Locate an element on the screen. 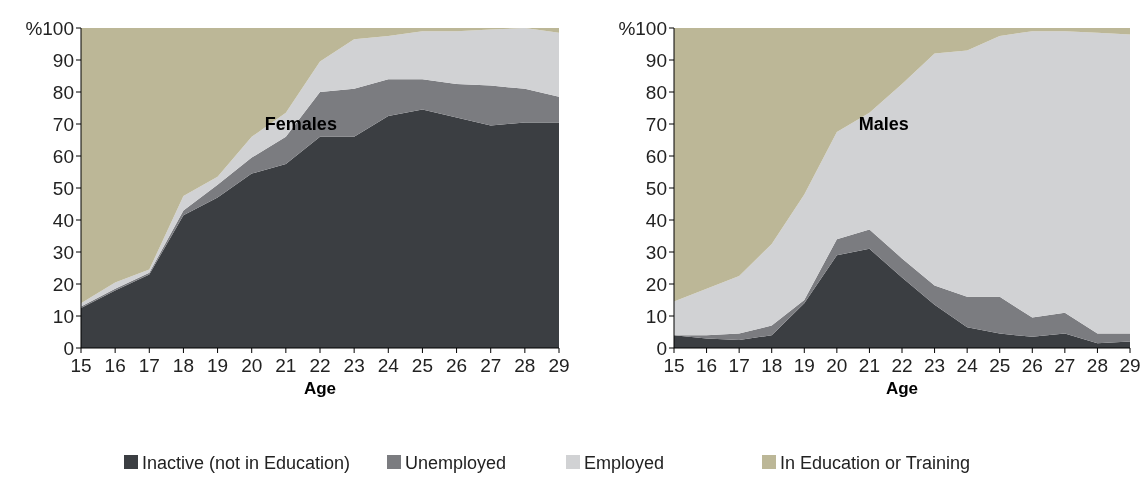 The width and height of the screenshot is (1147, 485). legend-label: Inactive (not in Education) is located at coordinates (246, 463).